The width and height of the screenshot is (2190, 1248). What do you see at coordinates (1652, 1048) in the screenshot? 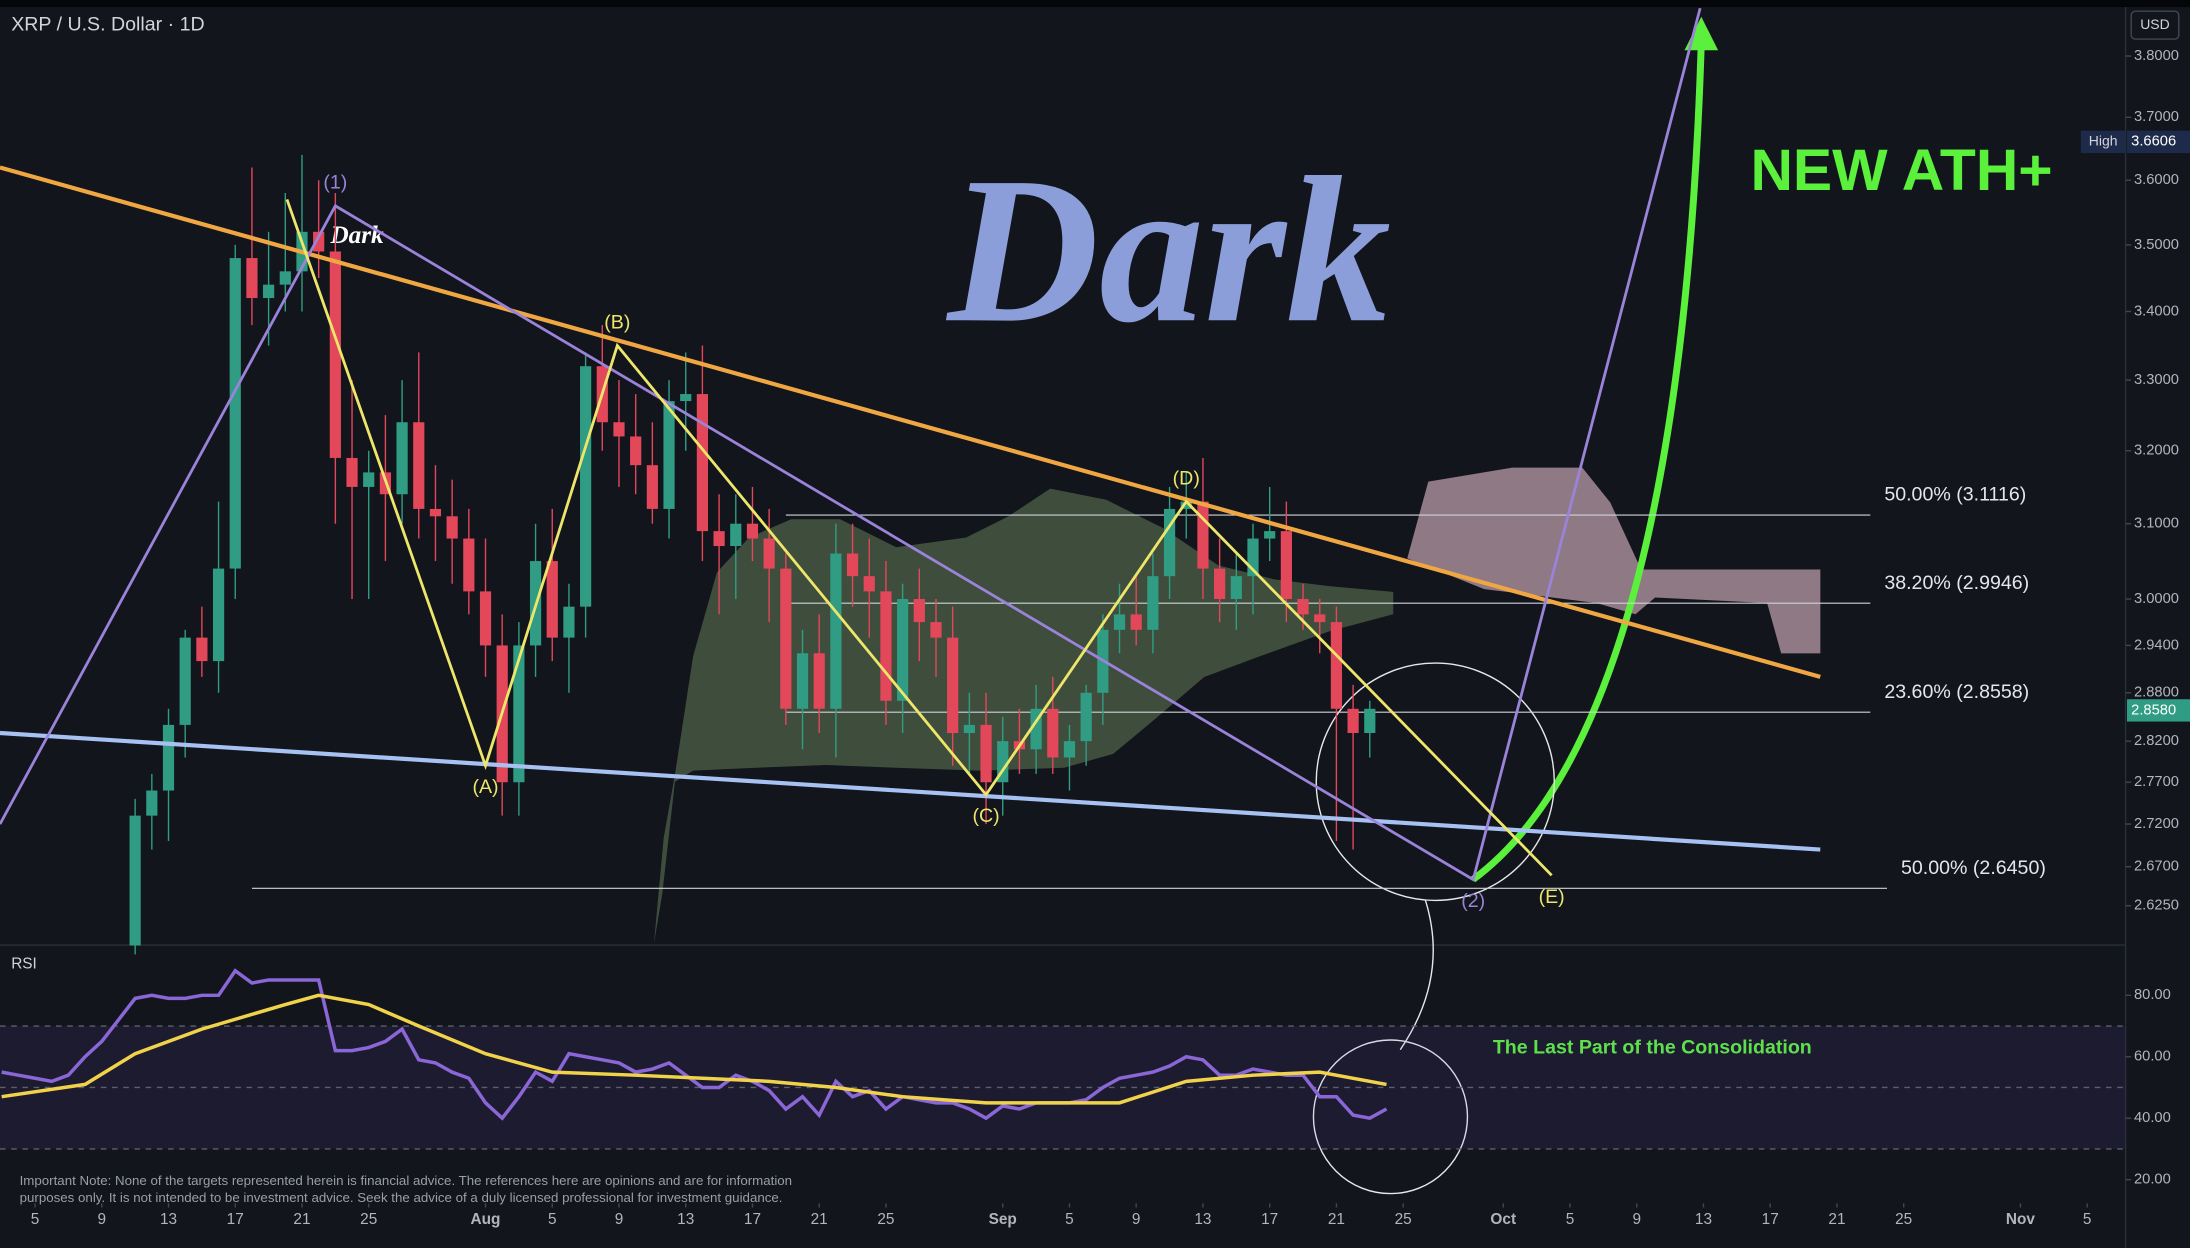
I see `rsi-annotation: The Last Part of the Consolidation` at bounding box center [1652, 1048].